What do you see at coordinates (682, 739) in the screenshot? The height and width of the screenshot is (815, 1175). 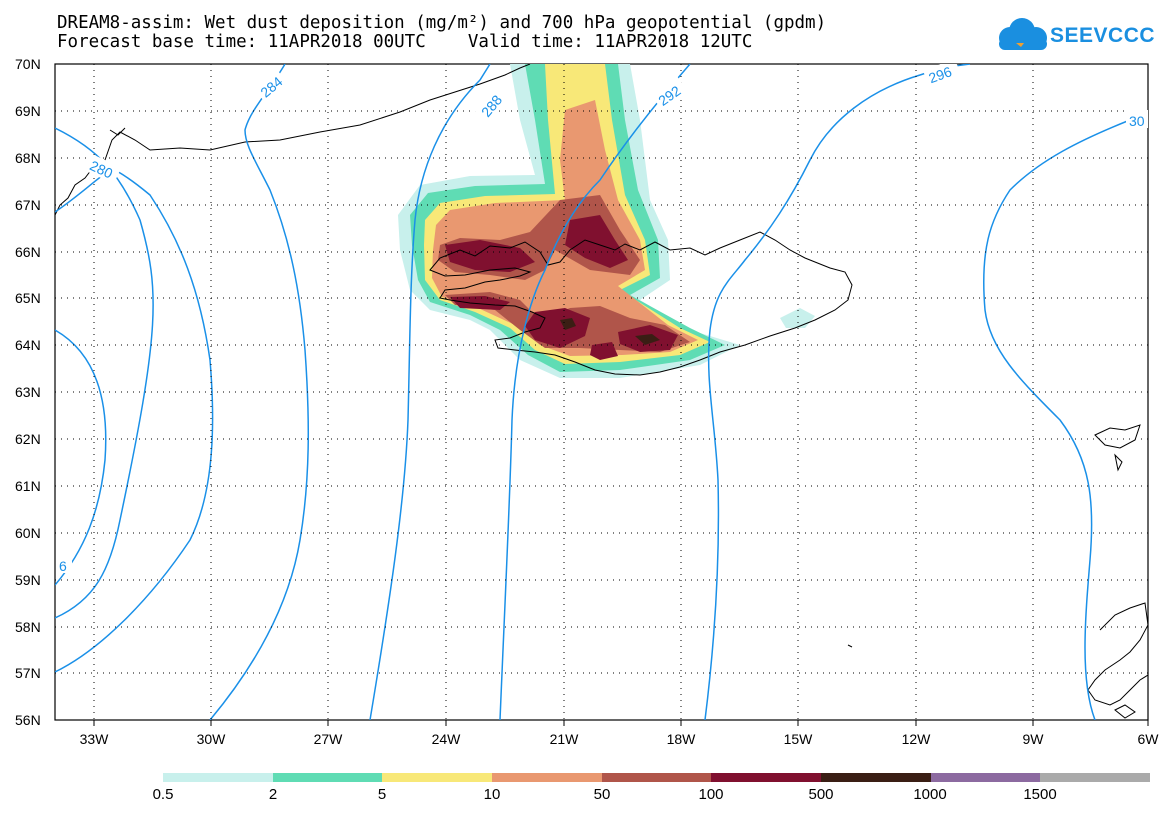 I see `lon-label-18w: 18W` at bounding box center [682, 739].